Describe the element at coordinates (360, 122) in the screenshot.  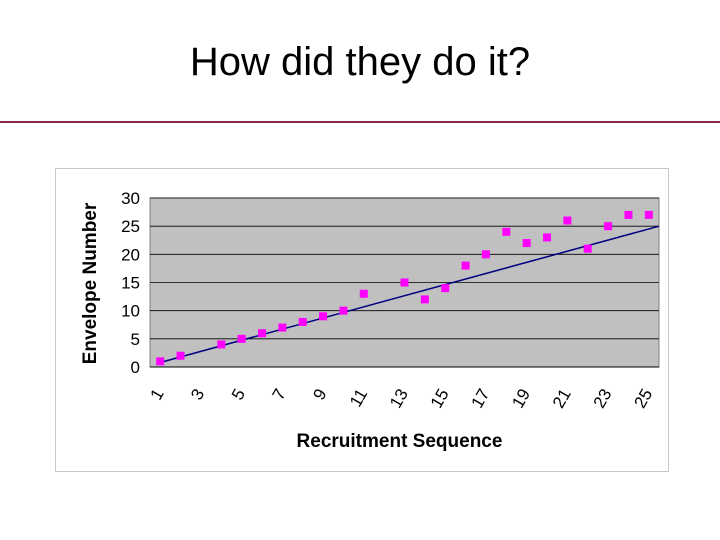
I see `title-divider` at that location.